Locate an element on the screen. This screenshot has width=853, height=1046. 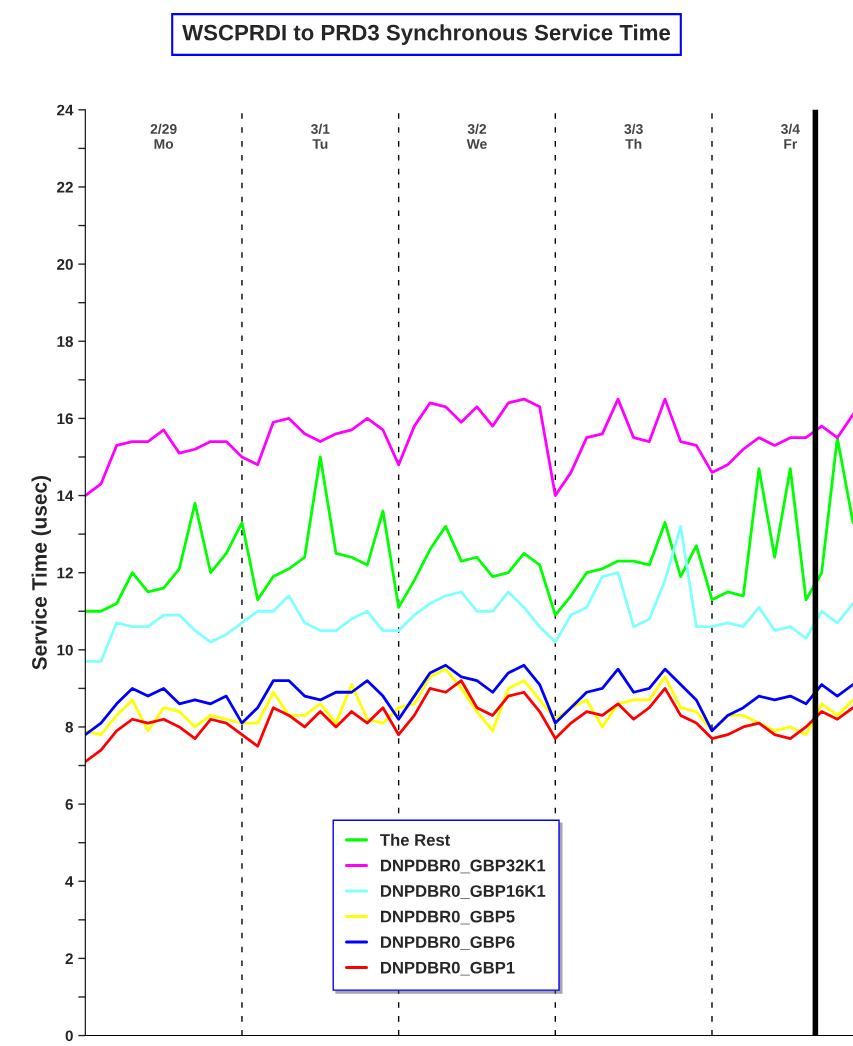
y-axis-title: Service Time (usec) is located at coordinates (41, 573).